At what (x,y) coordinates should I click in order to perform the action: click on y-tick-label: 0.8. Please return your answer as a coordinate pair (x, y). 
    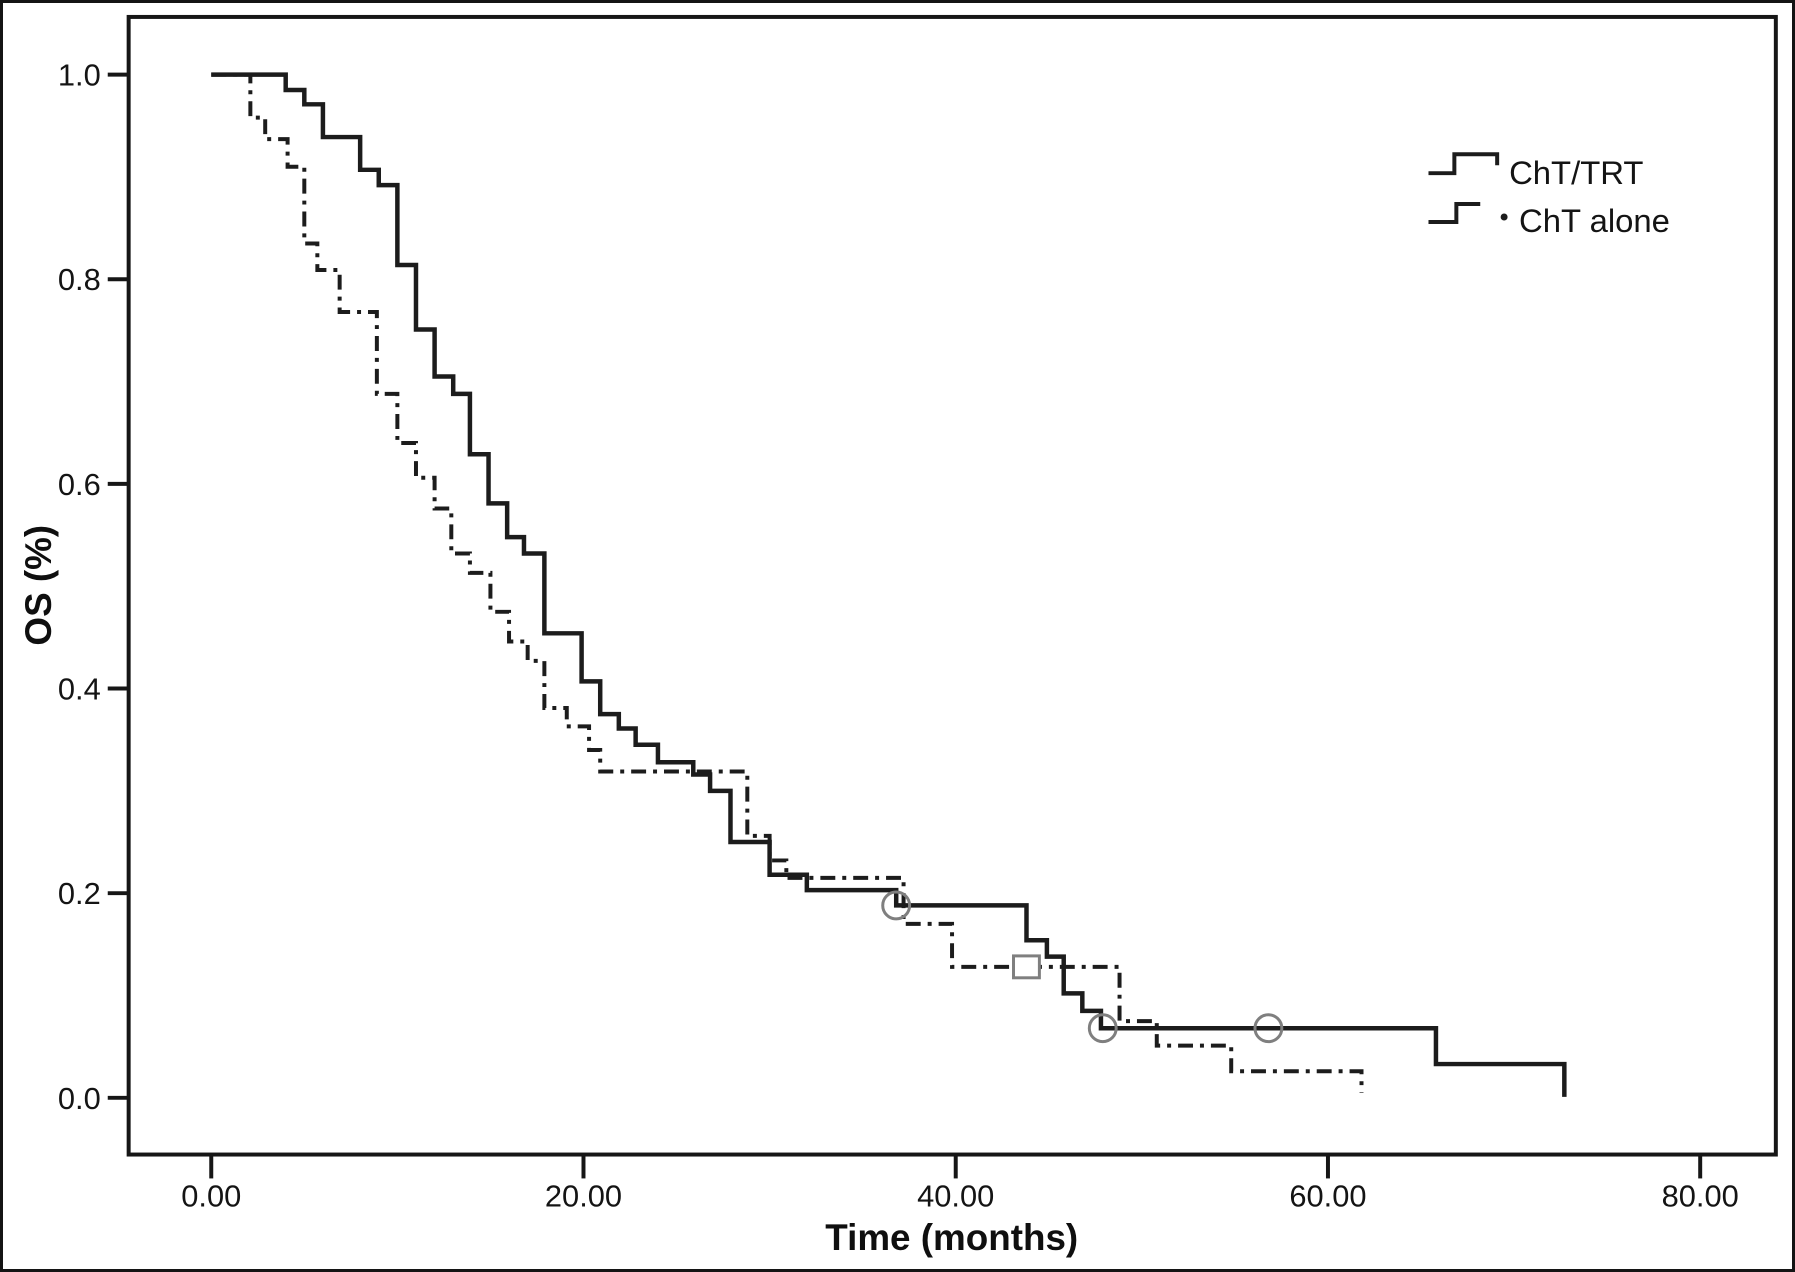
    Looking at the image, I should click on (79, 279).